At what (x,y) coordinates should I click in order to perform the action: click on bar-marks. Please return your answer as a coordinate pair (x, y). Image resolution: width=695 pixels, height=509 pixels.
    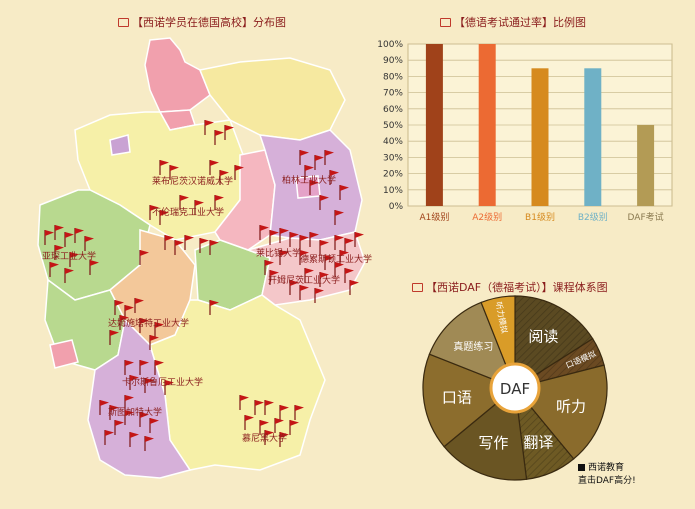
    Looking at the image, I should click on (540, 125).